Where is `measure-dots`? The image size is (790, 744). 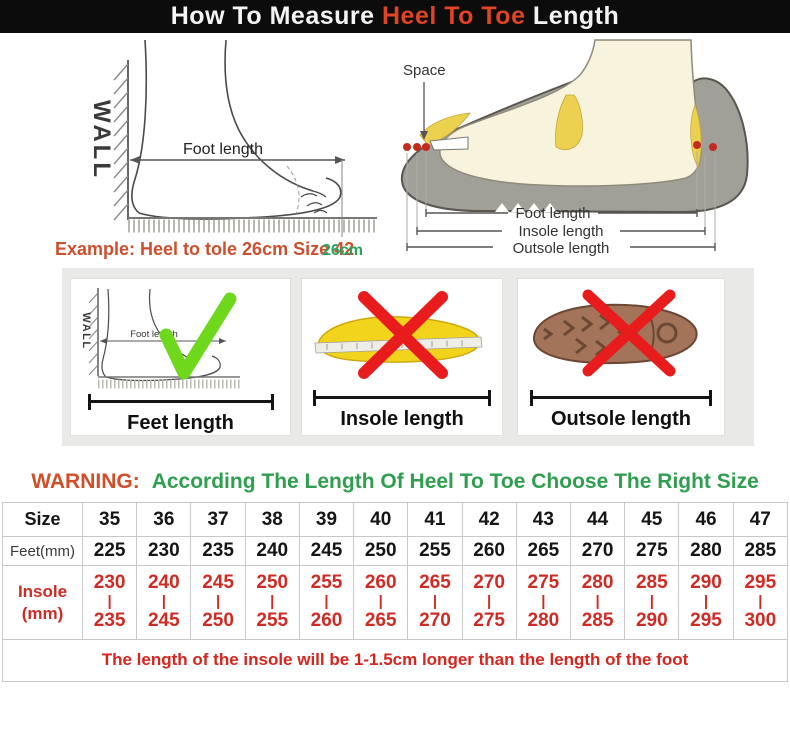
measure-dots is located at coordinates (560, 146).